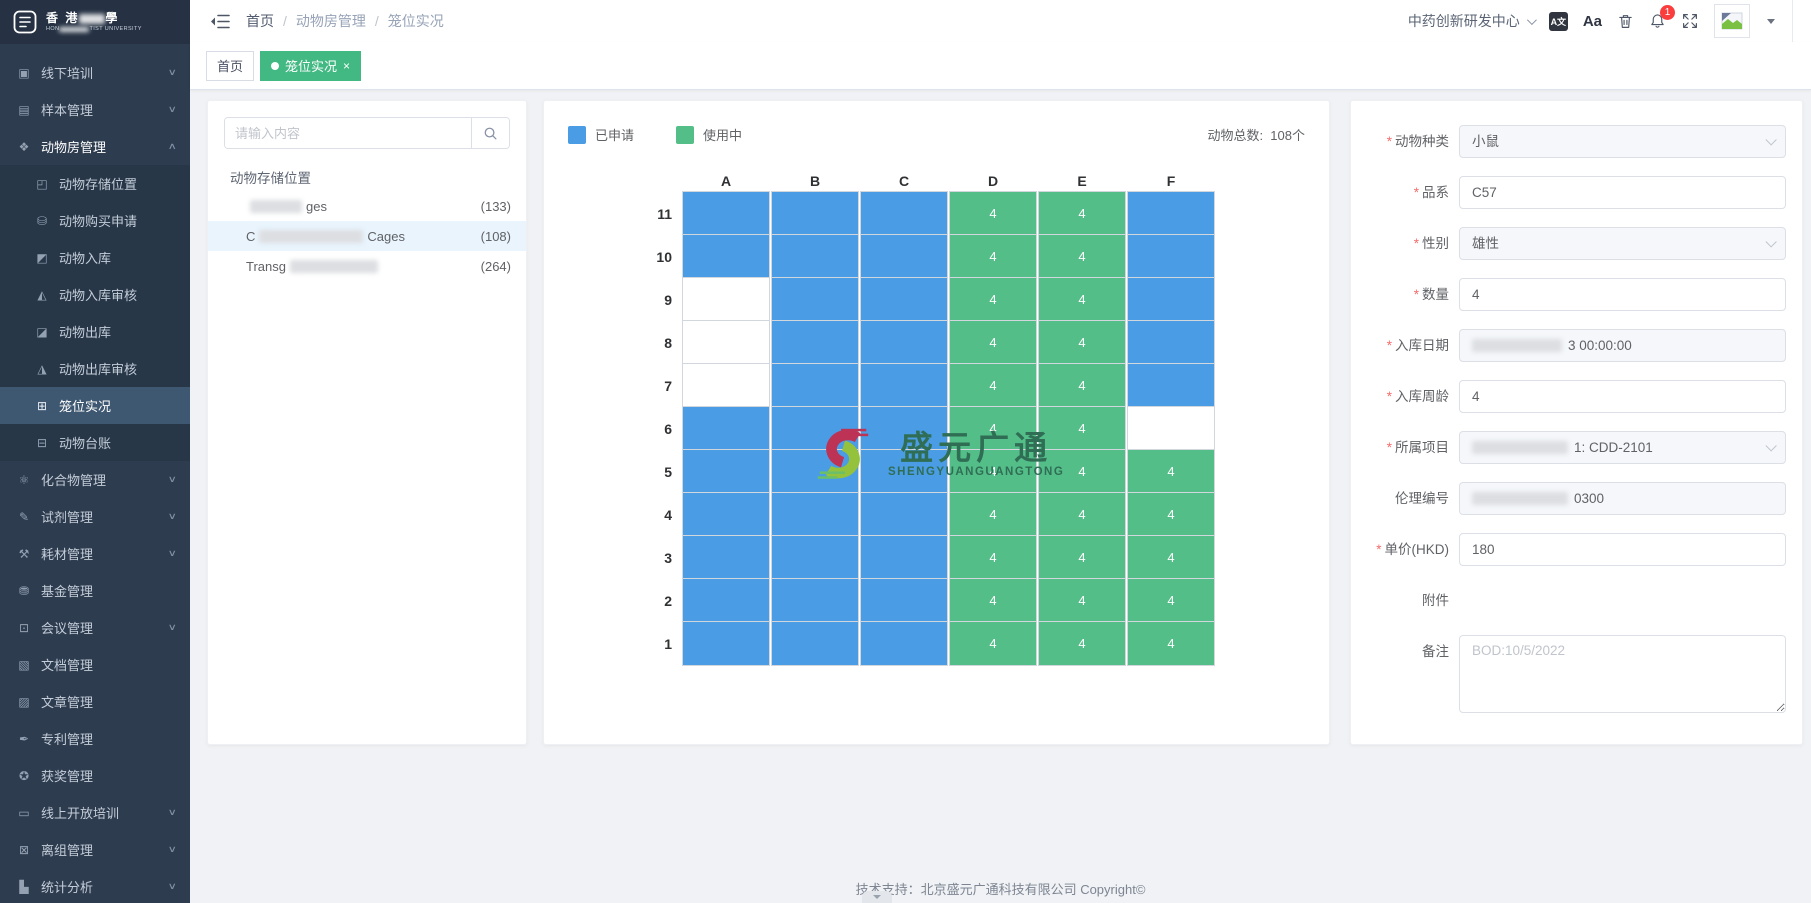 The width and height of the screenshot is (1811, 903). I want to click on cage-cell-B3, so click(815, 557).